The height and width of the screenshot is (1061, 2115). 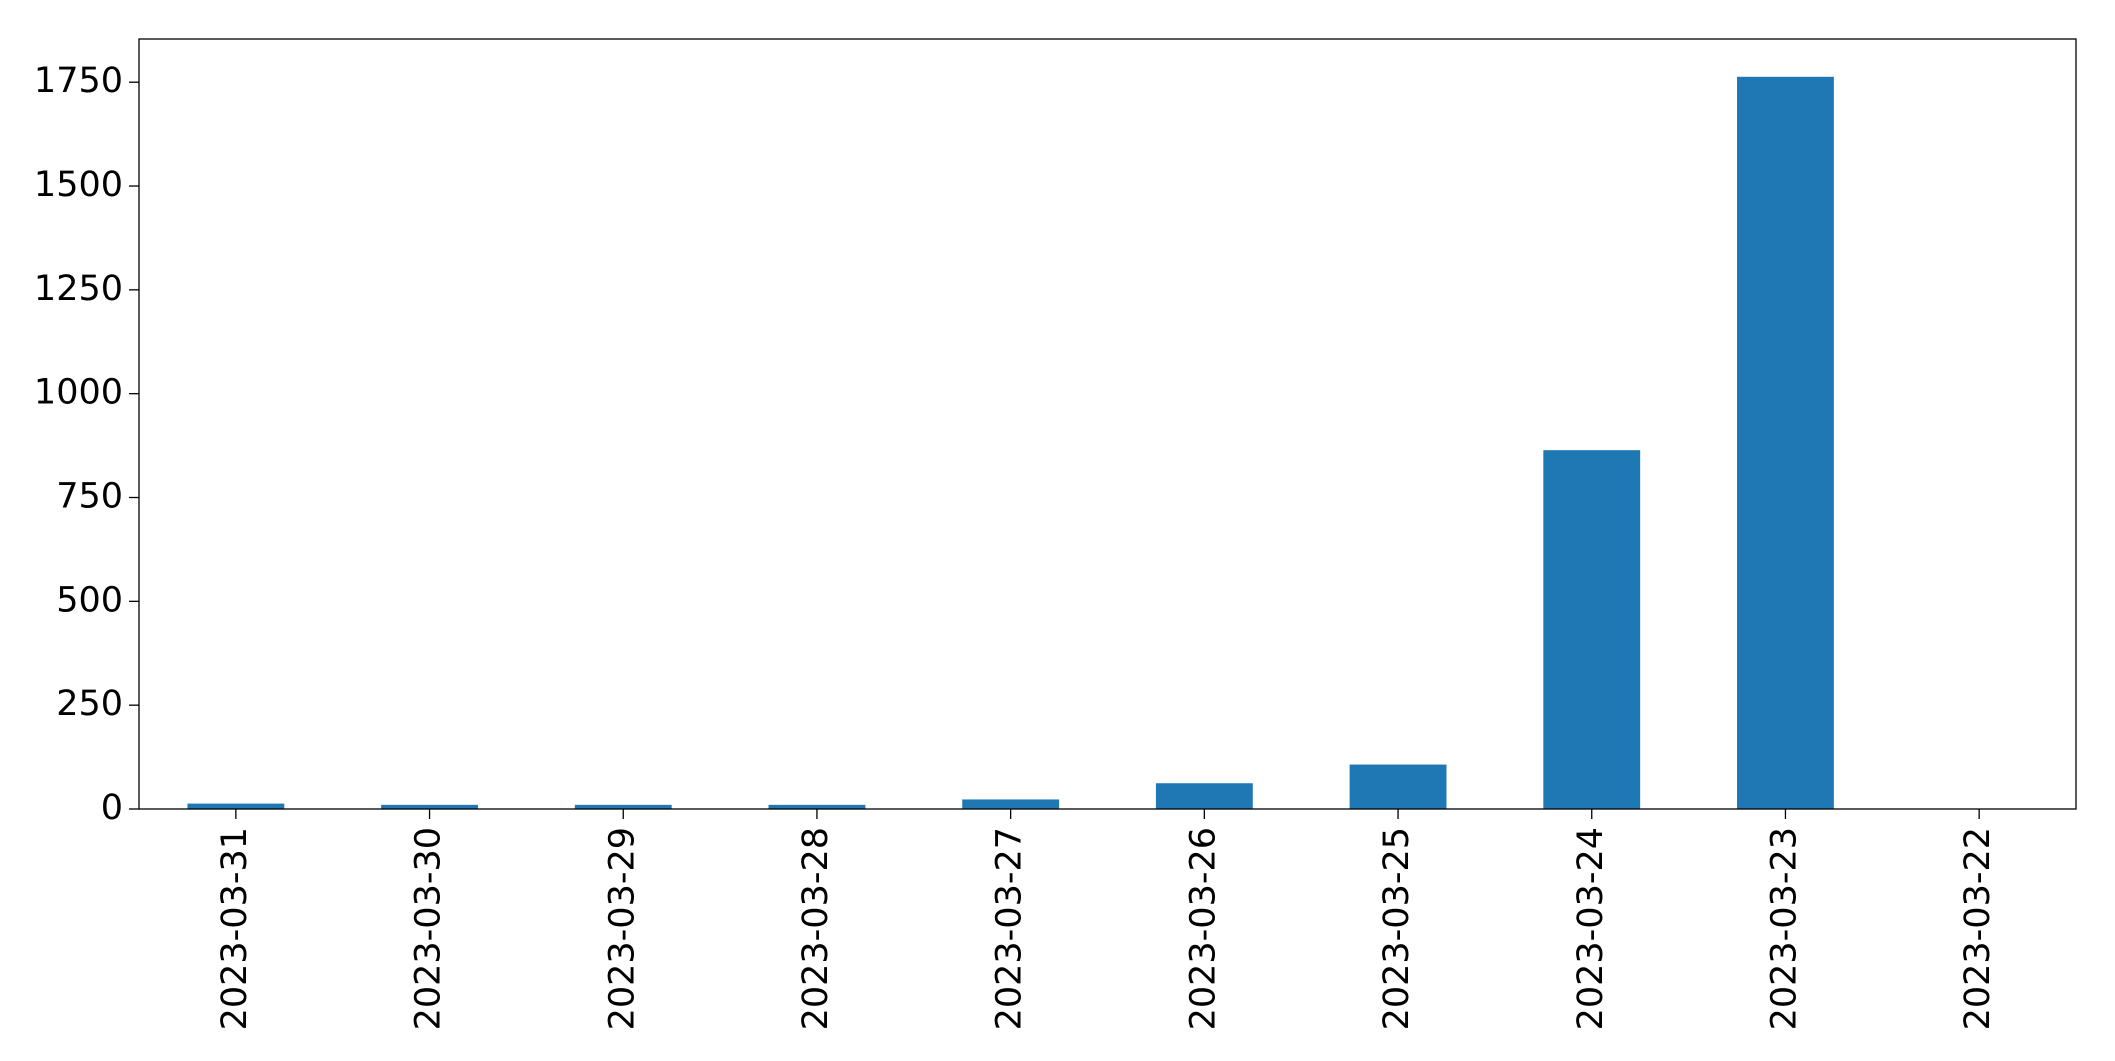 What do you see at coordinates (89, 497) in the screenshot?
I see `y-tick-label: 750` at bounding box center [89, 497].